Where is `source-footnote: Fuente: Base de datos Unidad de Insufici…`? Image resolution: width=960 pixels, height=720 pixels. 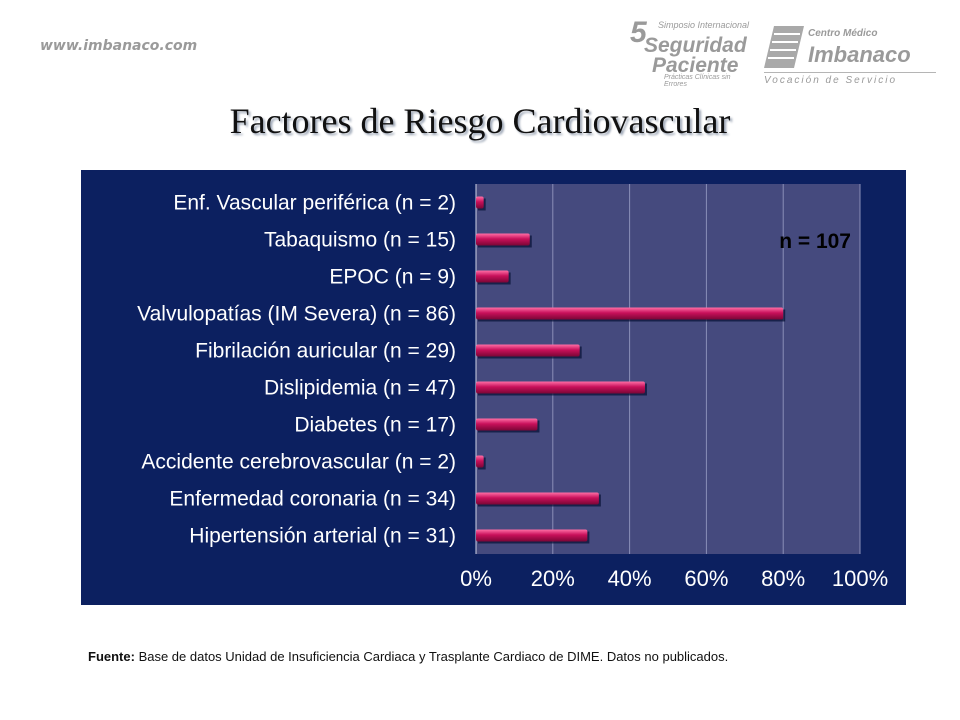
source-footnote: Fuente: Base de datos Unidad de Insufici… is located at coordinates (408, 656).